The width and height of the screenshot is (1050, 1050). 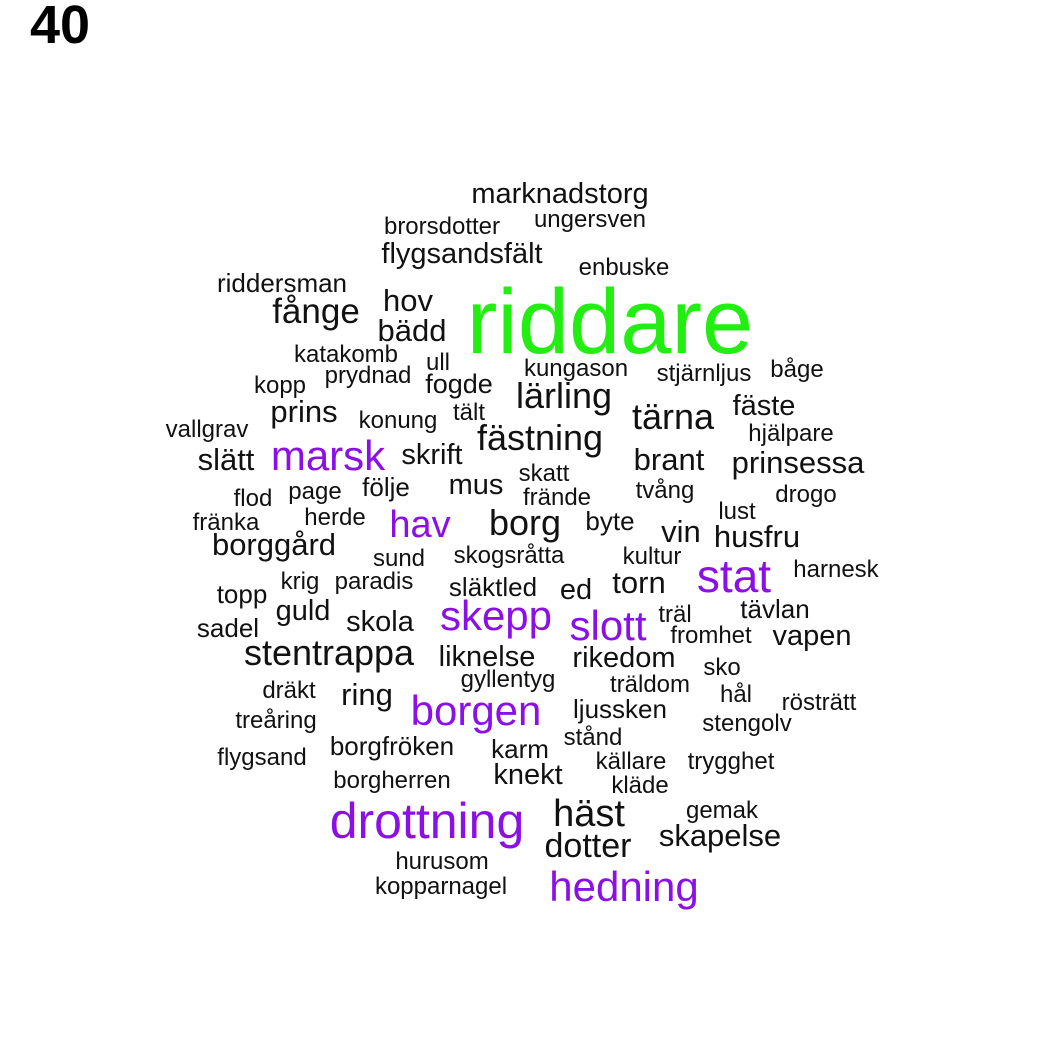 I want to click on word-36: skrift, so click(x=431, y=455).